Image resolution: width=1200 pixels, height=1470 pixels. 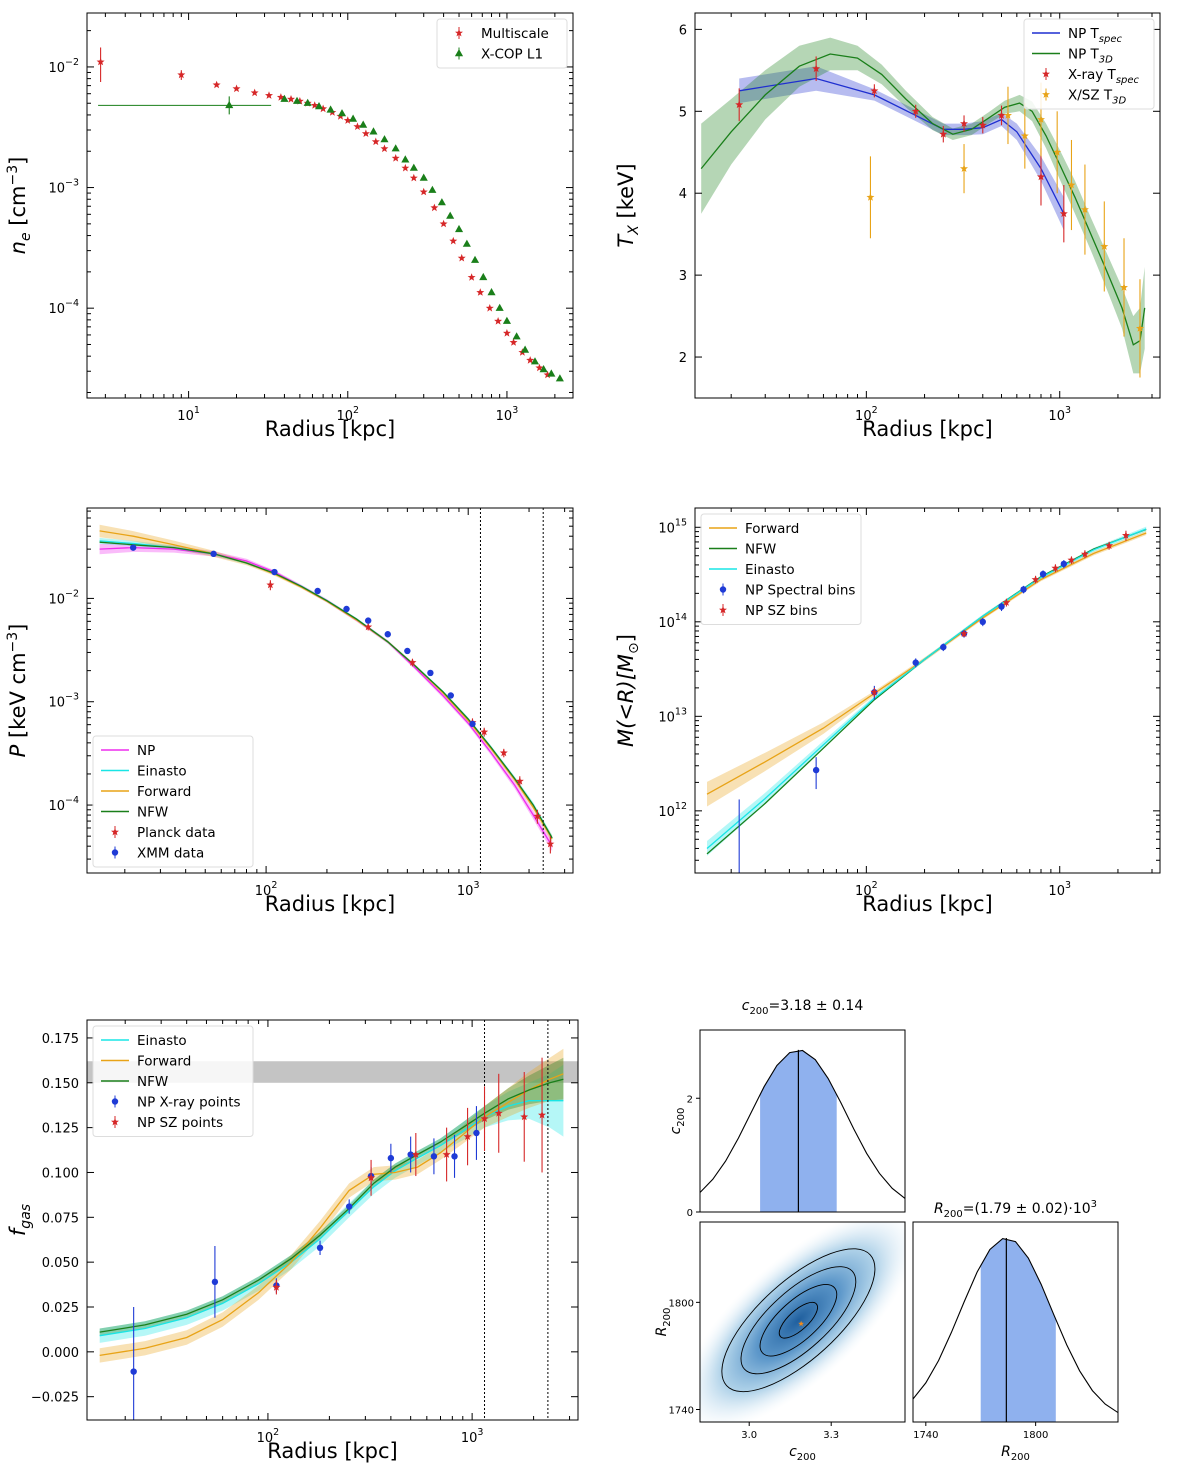 I want to click on fgas-legend-label: NFW, so click(x=152, y=1082).